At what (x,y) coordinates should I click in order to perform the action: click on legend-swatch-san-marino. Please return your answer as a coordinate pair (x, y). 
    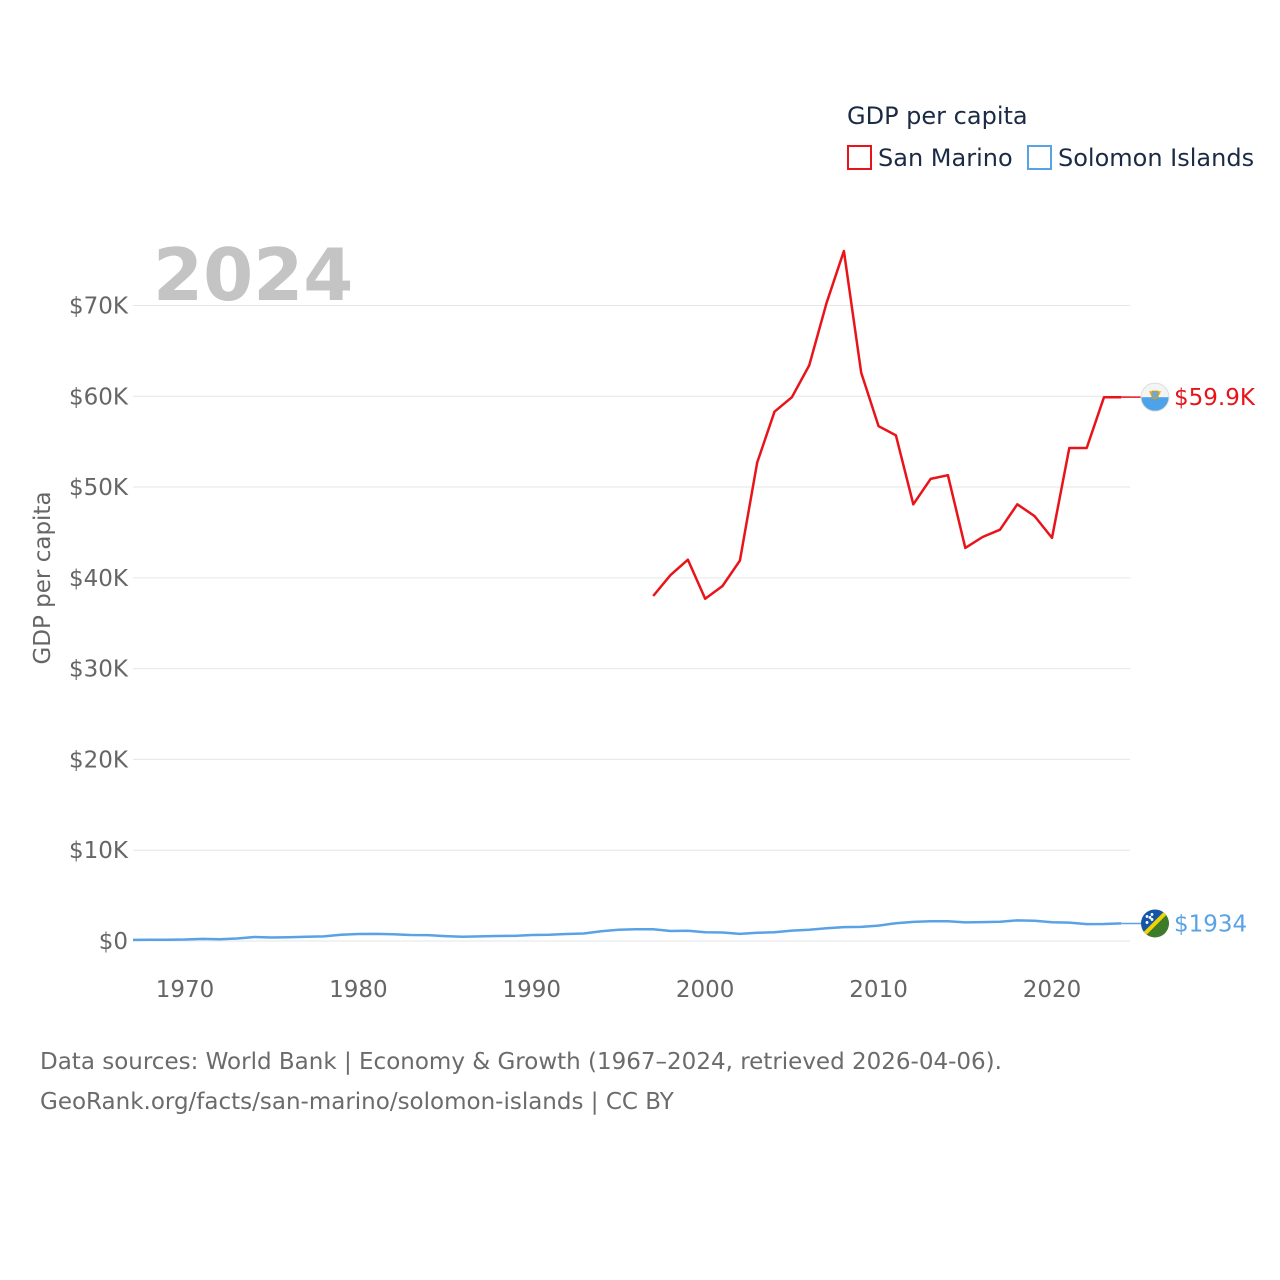
    Looking at the image, I should click on (859, 157).